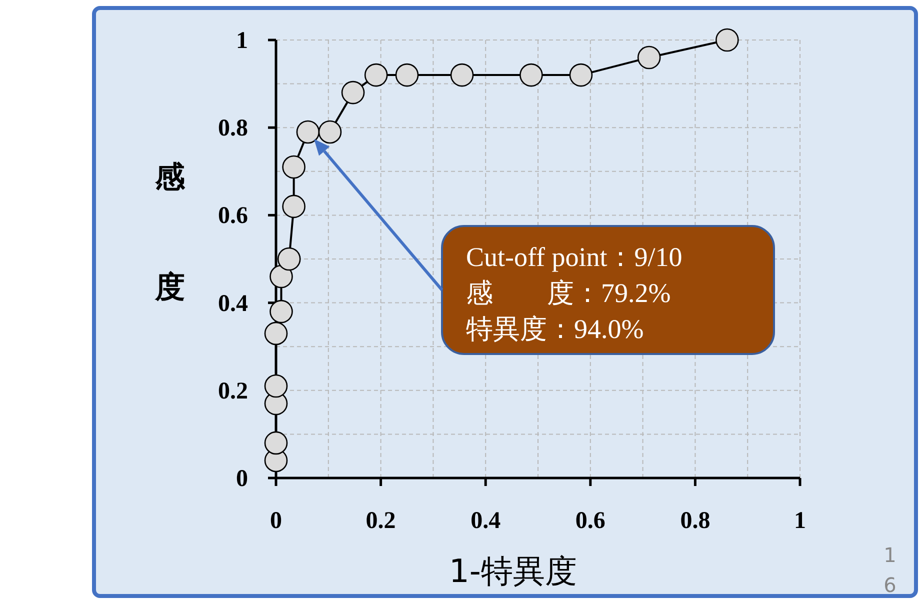  Describe the element at coordinates (233, 303) in the screenshot. I see `y-tick-label: 0.4` at that location.